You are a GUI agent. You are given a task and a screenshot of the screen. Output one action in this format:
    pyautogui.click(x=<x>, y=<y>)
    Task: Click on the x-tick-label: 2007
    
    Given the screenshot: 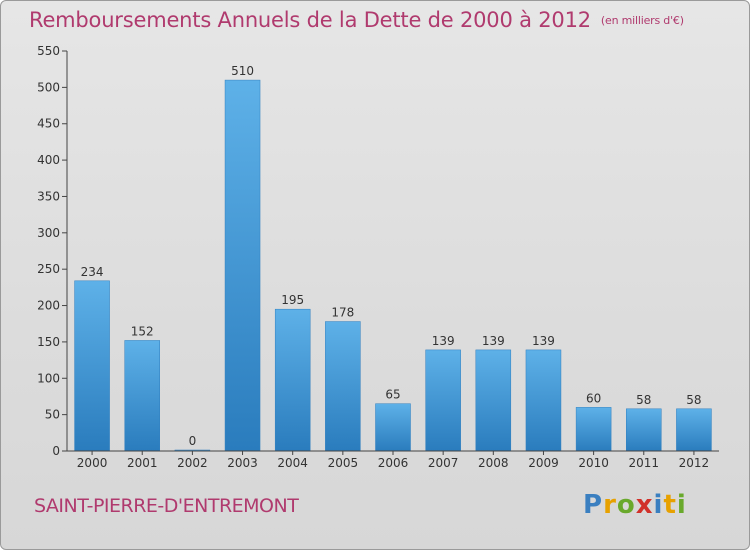 What is the action you would take?
    pyautogui.click(x=443, y=463)
    